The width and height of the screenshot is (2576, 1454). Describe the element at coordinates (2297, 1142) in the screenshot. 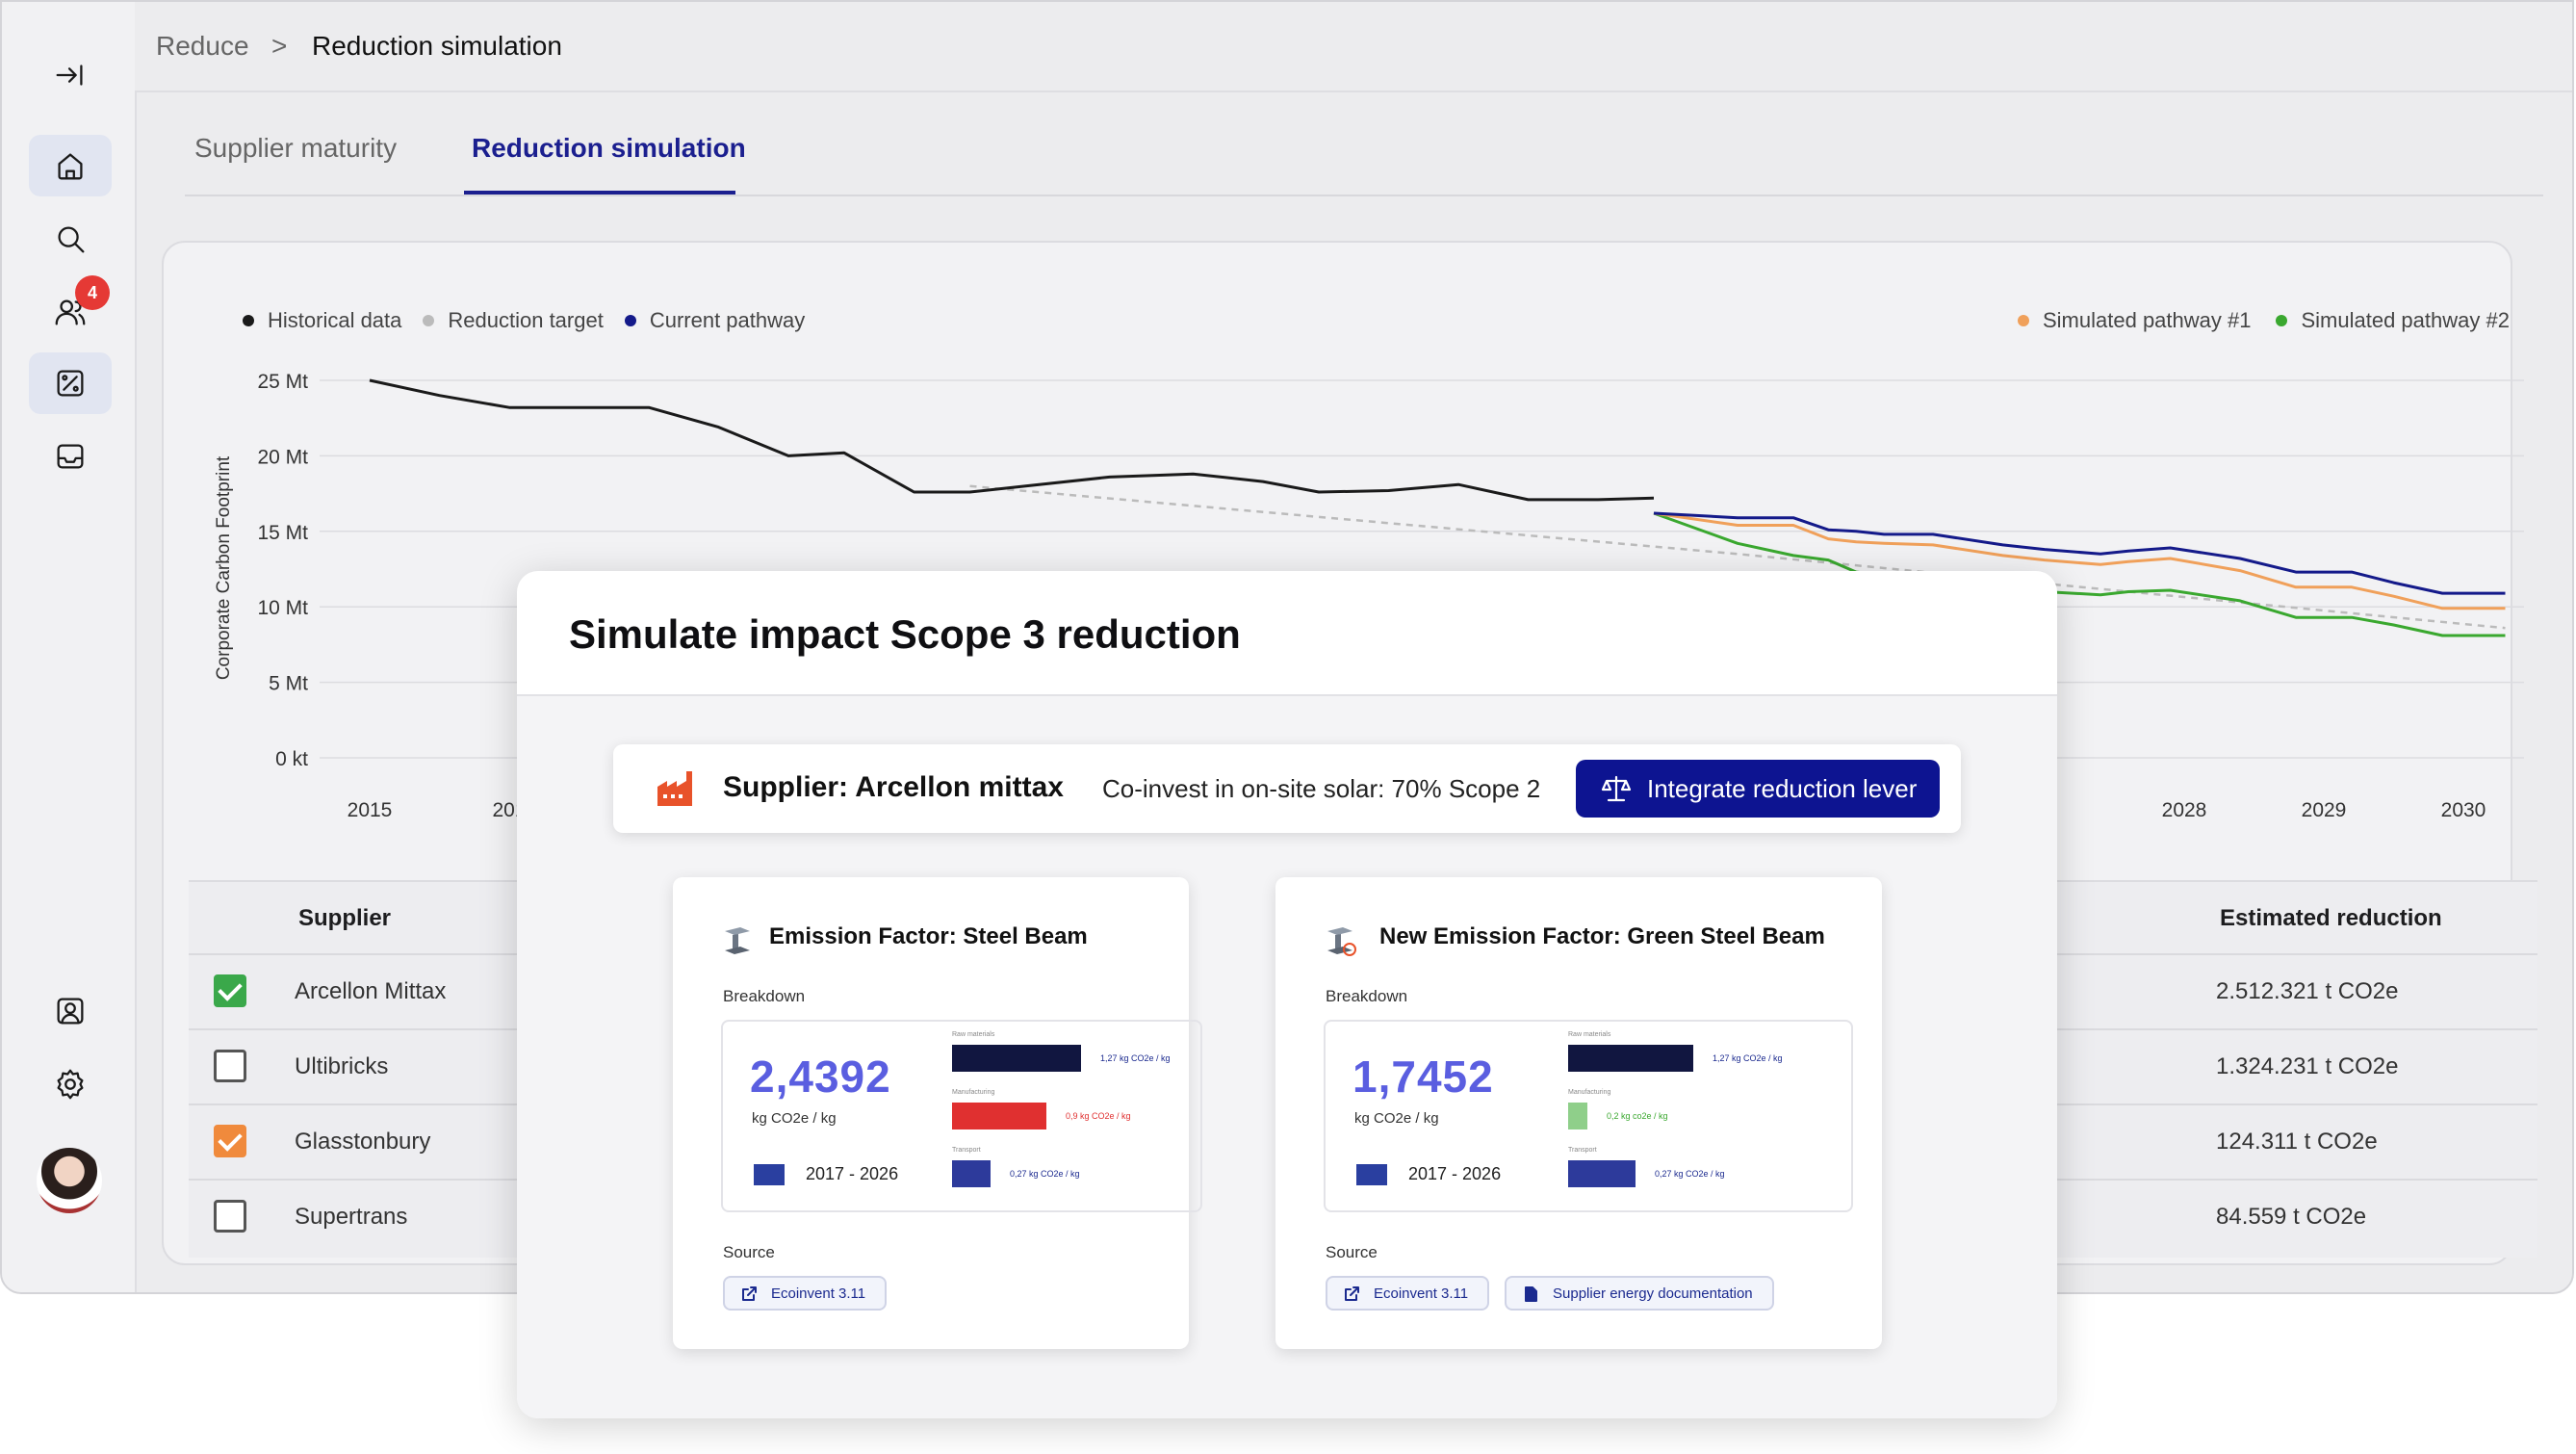

I see `estimated-reduction: 124.311 t CO2e` at that location.